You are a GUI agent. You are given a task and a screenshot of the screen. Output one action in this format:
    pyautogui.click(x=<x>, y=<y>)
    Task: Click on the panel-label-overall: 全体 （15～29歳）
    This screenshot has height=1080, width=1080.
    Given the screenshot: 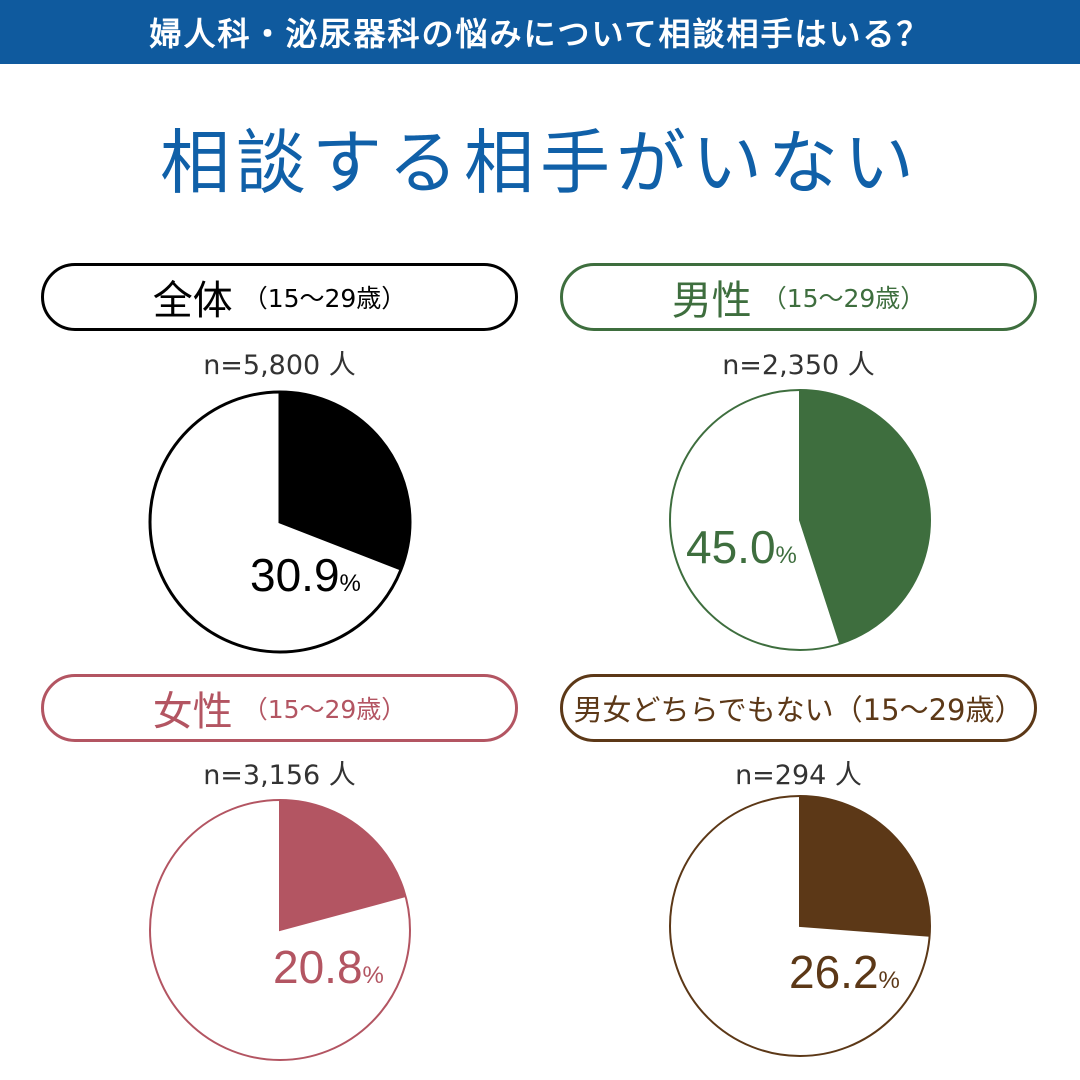 What is the action you would take?
    pyautogui.click(x=279, y=297)
    